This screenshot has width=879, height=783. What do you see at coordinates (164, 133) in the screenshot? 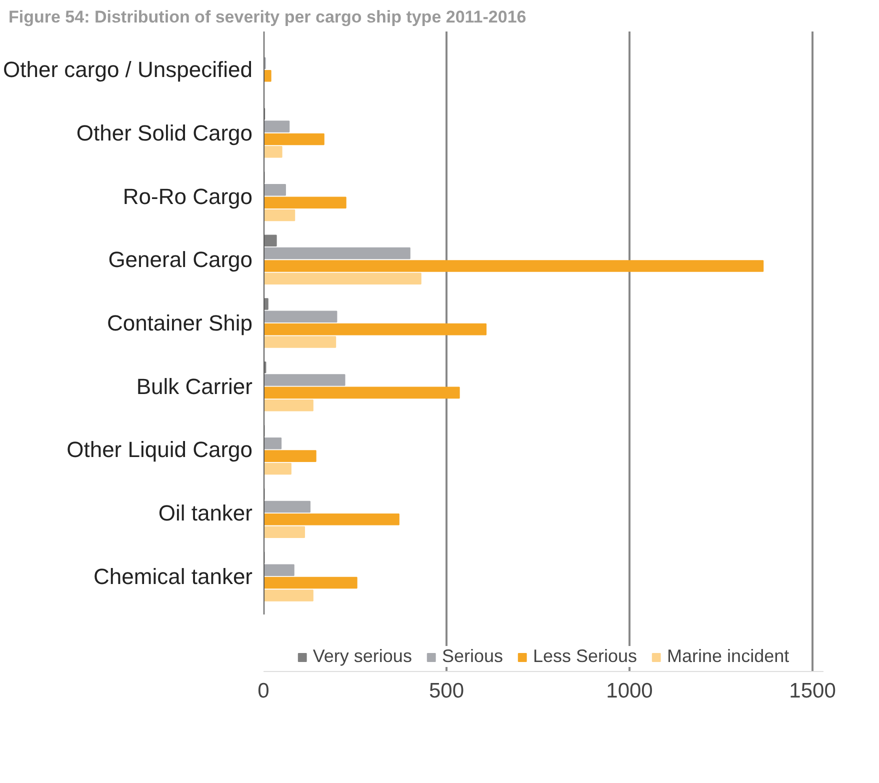
I see `y-tick-label: Other Solid Cargo` at bounding box center [164, 133].